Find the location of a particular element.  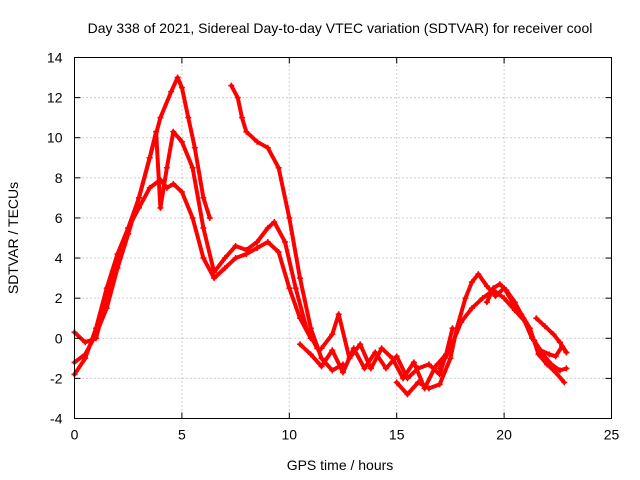

x-tick-label: 0 is located at coordinates (75, 435).